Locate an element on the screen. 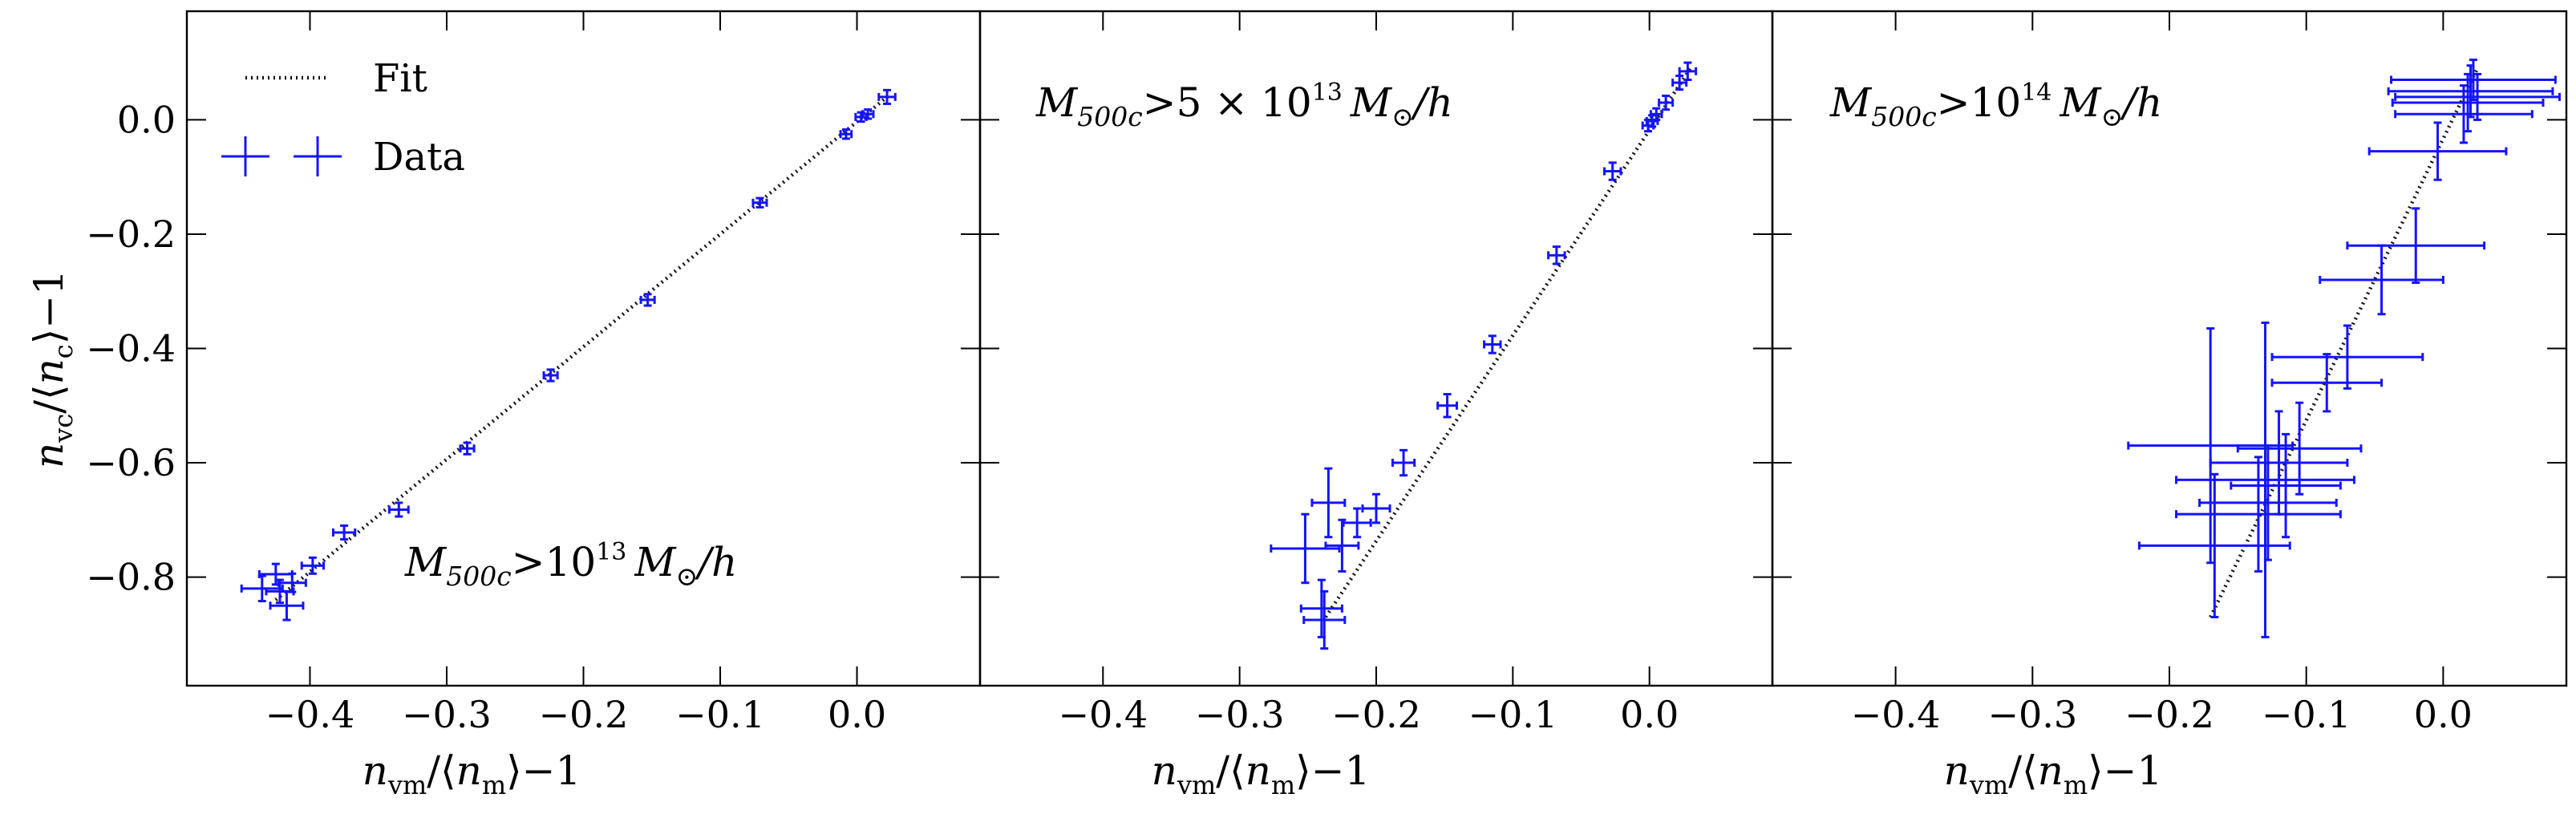 The height and width of the screenshot is (818, 2576). x-axis-label-3: nvm/⟨nm⟩−1 is located at coordinates (2053, 774).